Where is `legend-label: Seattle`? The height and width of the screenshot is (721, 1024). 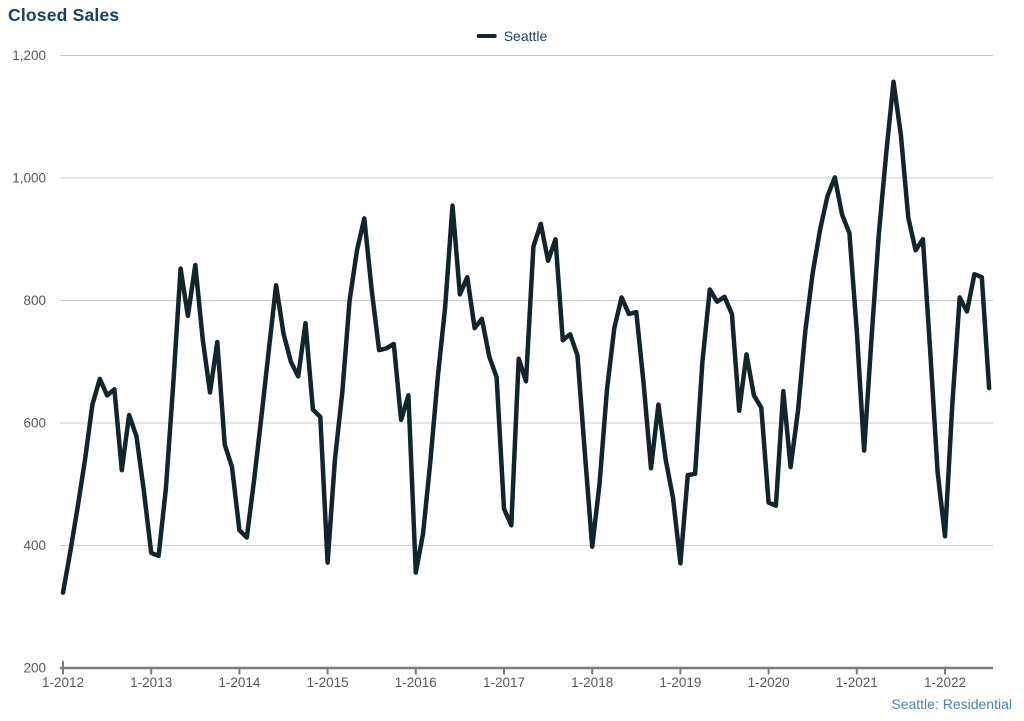 legend-label: Seattle is located at coordinates (525, 36).